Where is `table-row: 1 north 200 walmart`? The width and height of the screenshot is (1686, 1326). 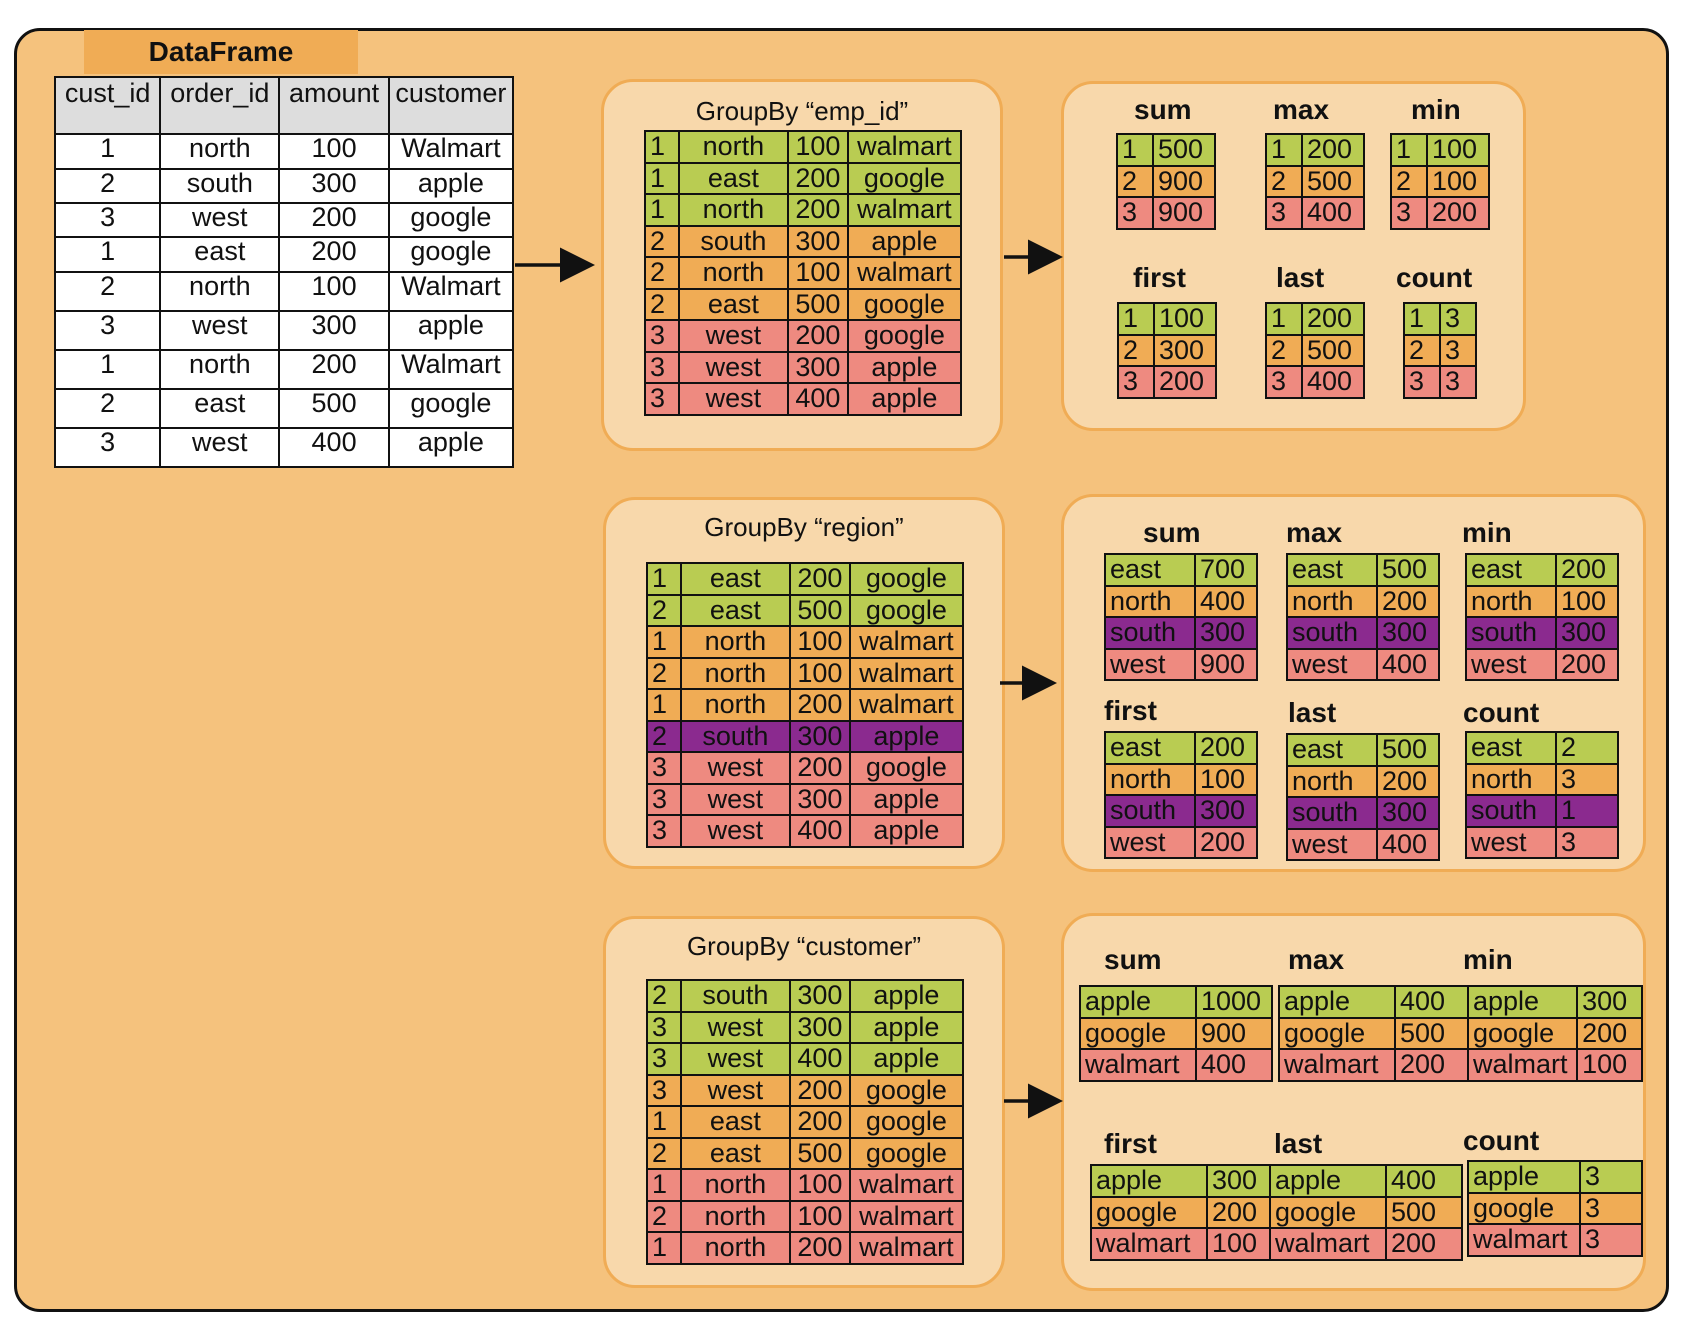 table-row: 1 north 200 walmart is located at coordinates (805, 1248).